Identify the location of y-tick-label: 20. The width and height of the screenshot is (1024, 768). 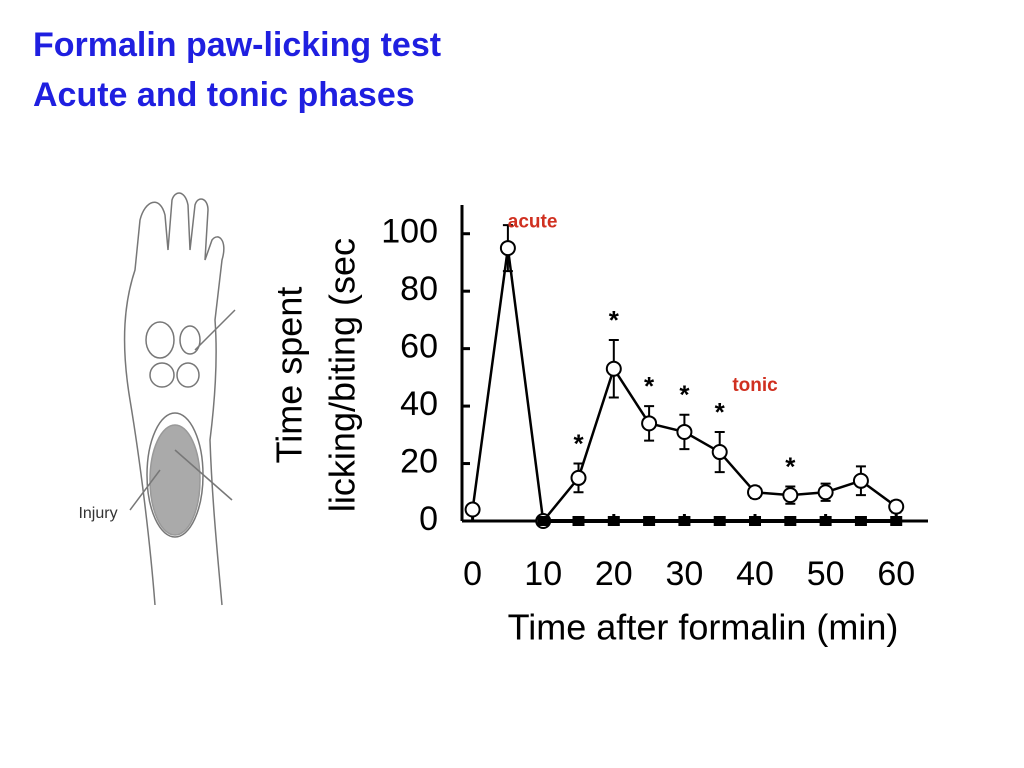
(419, 462).